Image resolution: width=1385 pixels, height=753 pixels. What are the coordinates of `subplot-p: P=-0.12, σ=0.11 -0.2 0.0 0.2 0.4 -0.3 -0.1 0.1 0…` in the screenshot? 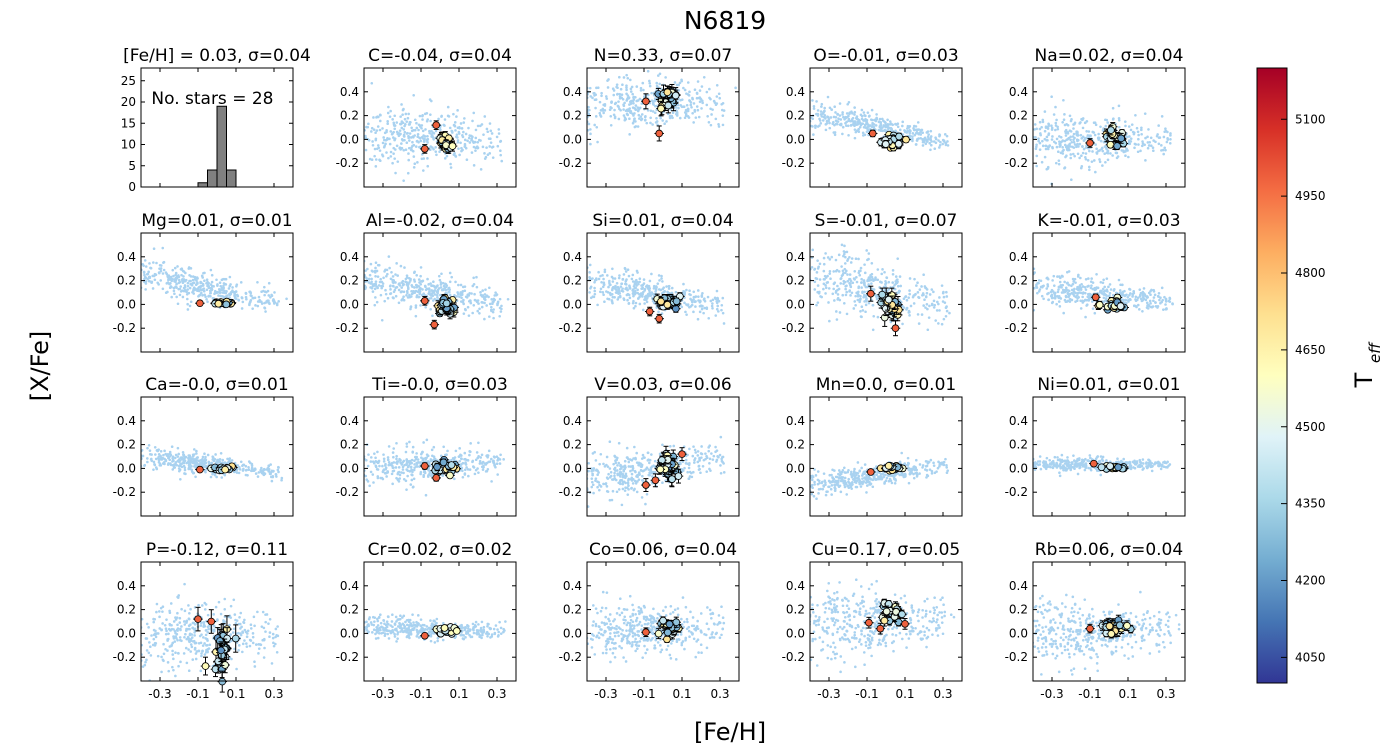 It's located at (203, 620).